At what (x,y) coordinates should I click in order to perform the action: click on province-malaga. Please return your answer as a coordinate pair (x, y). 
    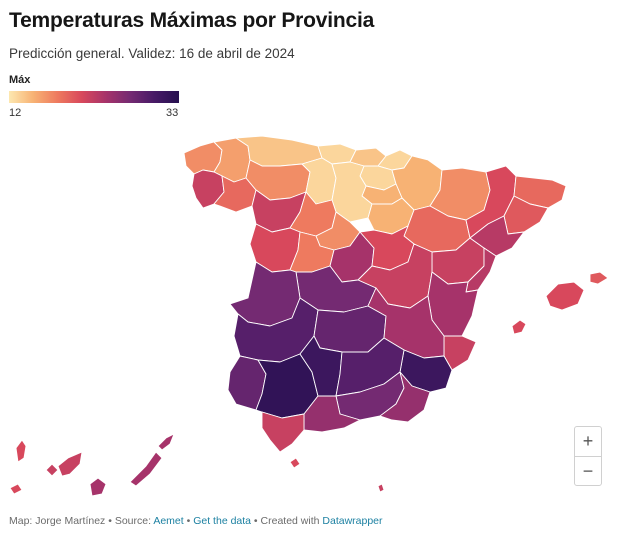
    Looking at the image, I should click on (332, 414).